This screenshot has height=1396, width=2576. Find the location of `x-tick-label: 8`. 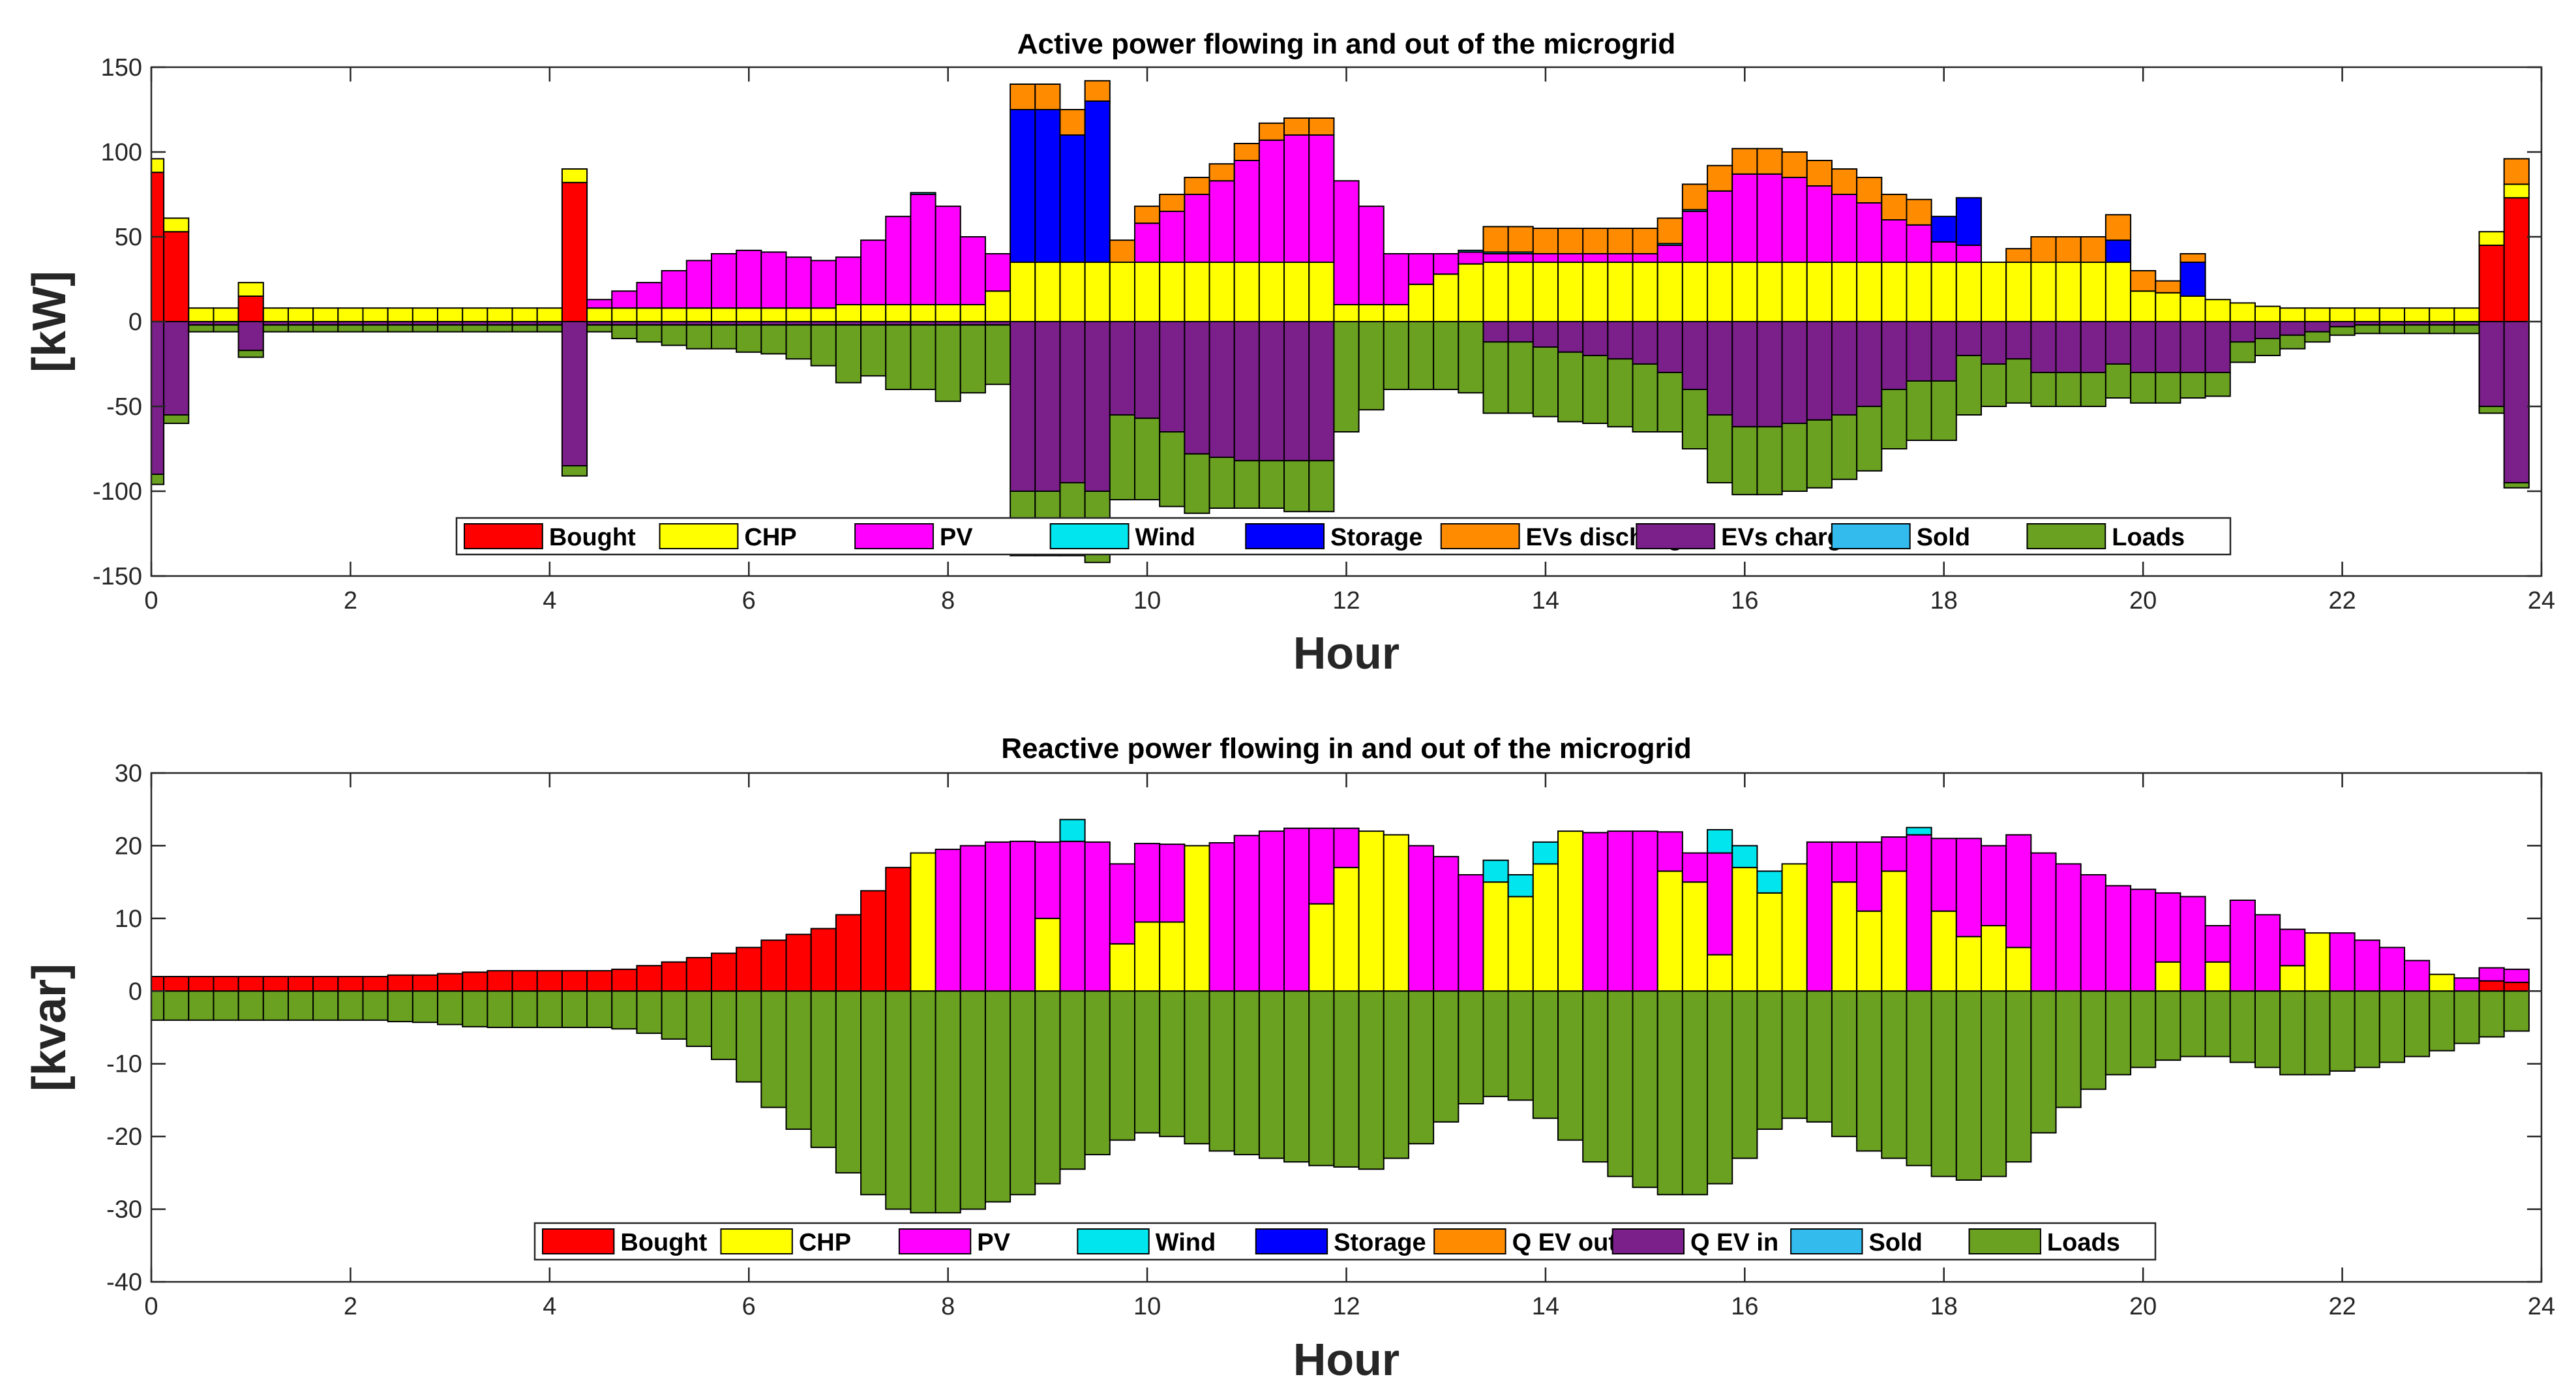

x-tick-label: 8 is located at coordinates (948, 601).